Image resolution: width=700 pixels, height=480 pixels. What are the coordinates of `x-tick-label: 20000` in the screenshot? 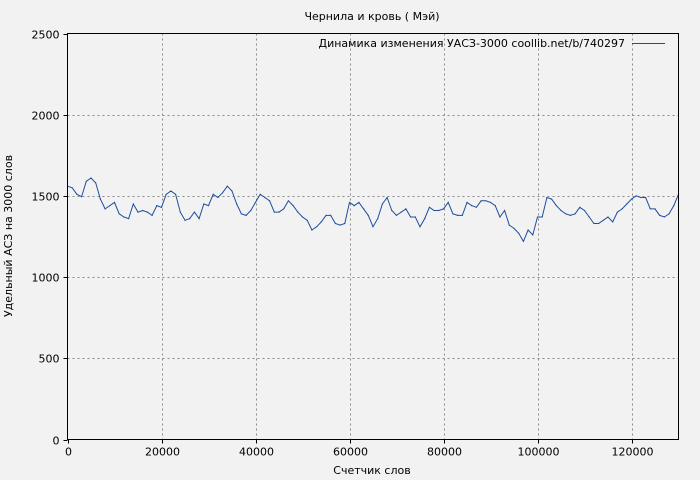 It's located at (162, 452).